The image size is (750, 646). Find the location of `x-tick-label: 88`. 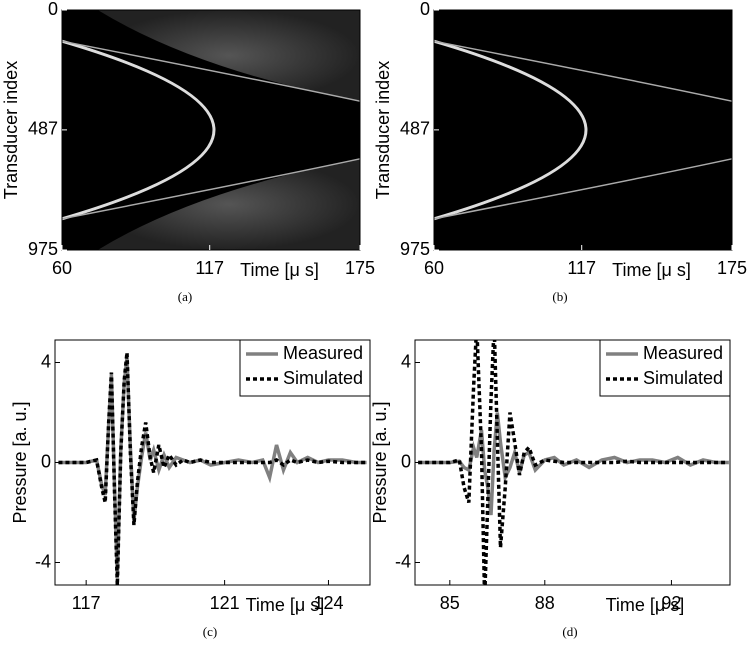

x-tick-label: 88 is located at coordinates (545, 603).